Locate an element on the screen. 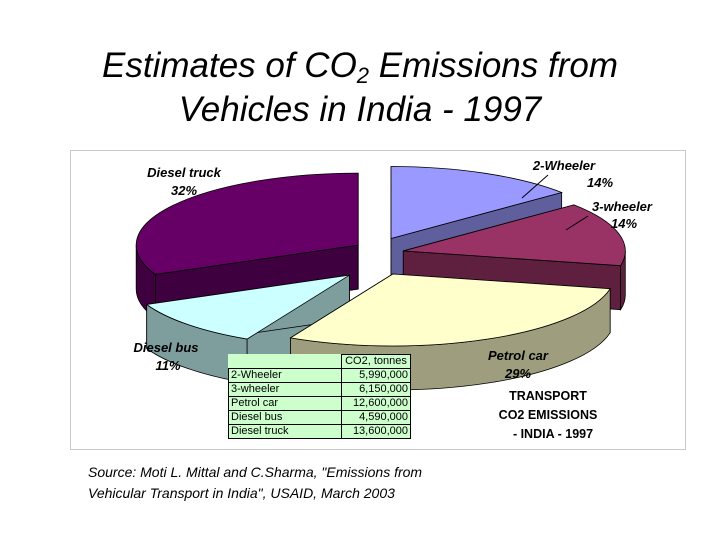 The height and width of the screenshot is (540, 720). label-name-3-wheeler: 3-wheeler is located at coordinates (622, 206).